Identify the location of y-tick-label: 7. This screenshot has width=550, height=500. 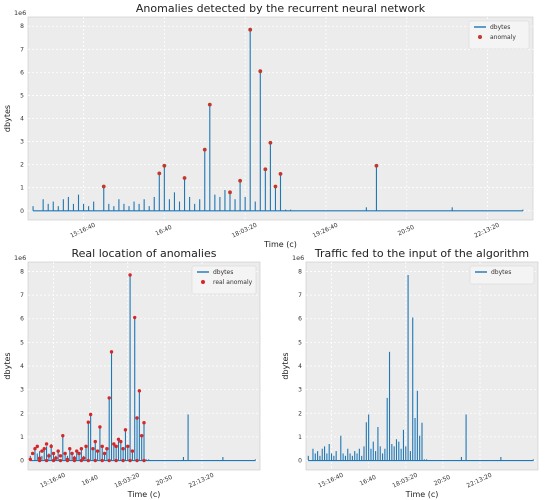
(22, 295).